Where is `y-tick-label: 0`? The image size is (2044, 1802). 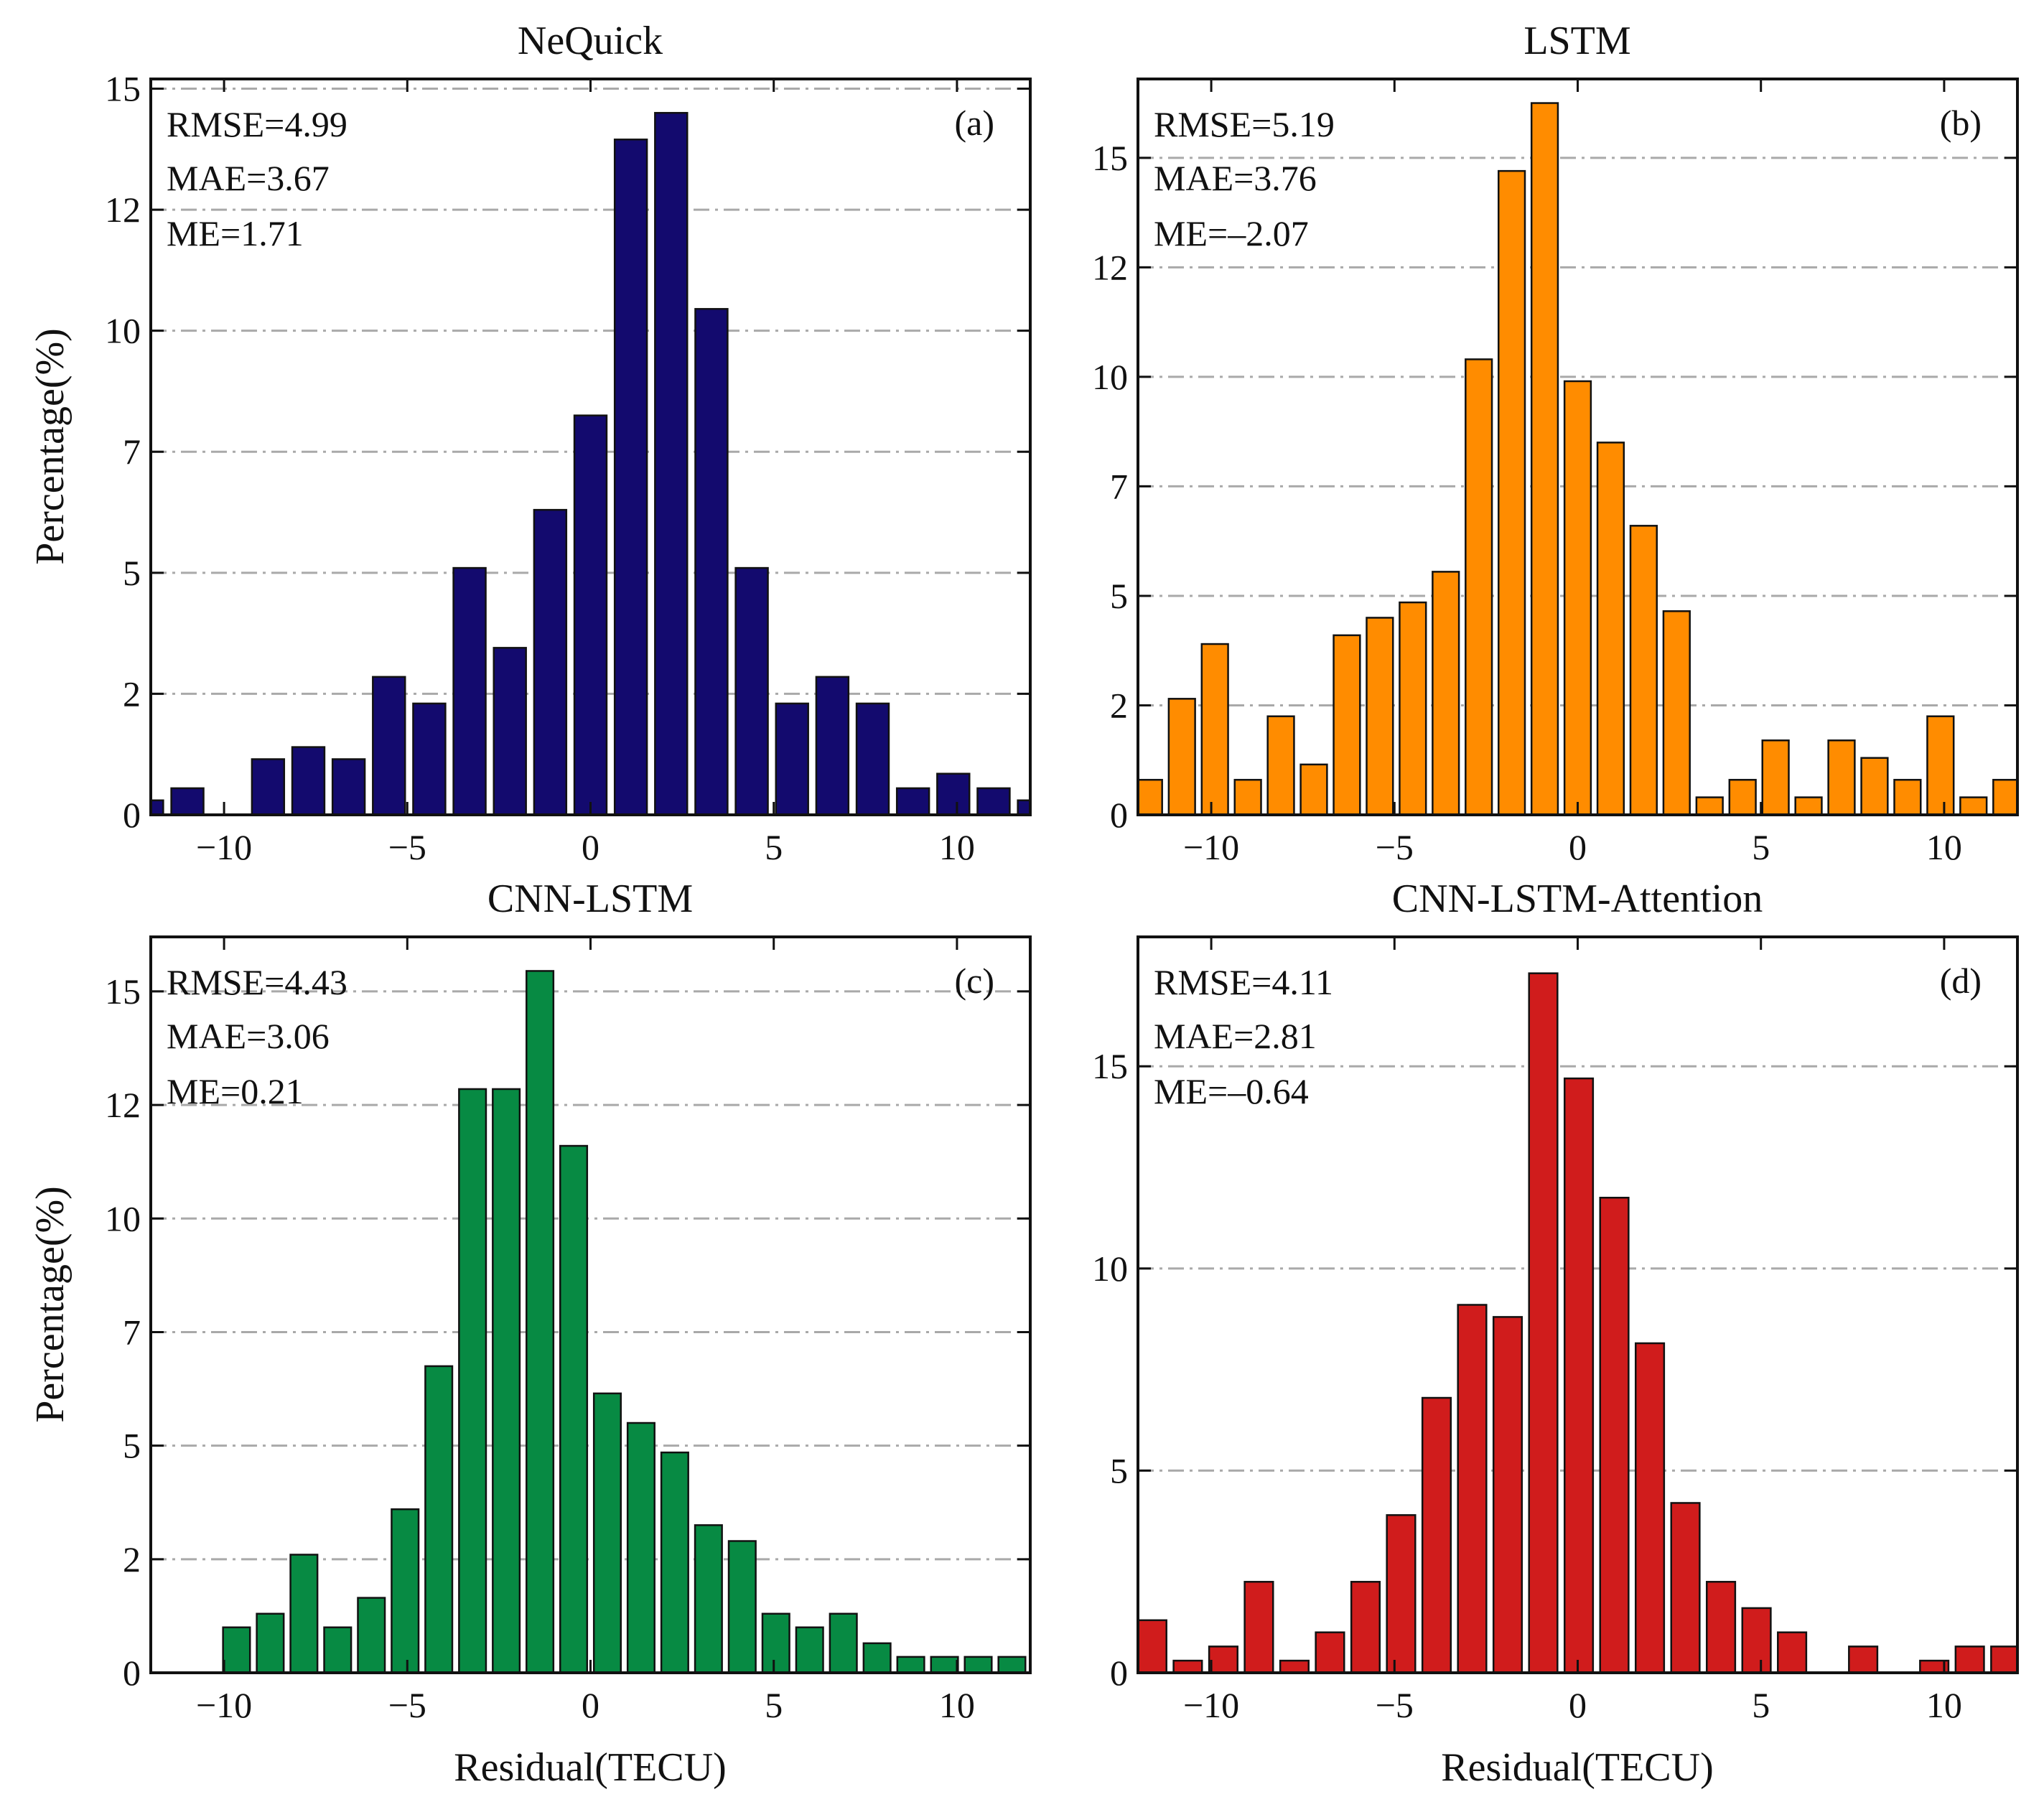 y-tick-label: 0 is located at coordinates (132, 815).